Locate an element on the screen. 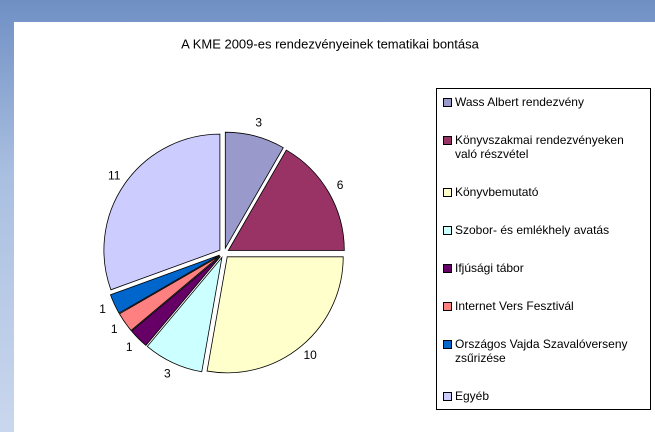 This screenshot has height=432, width=655. data-label: 10 is located at coordinates (310, 355).